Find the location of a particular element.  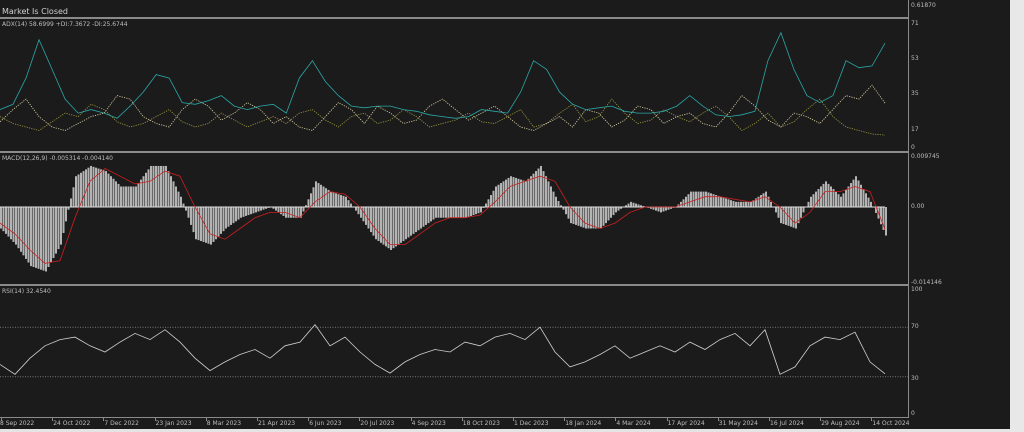

side-panel-edge is located at coordinates (1017, 216).